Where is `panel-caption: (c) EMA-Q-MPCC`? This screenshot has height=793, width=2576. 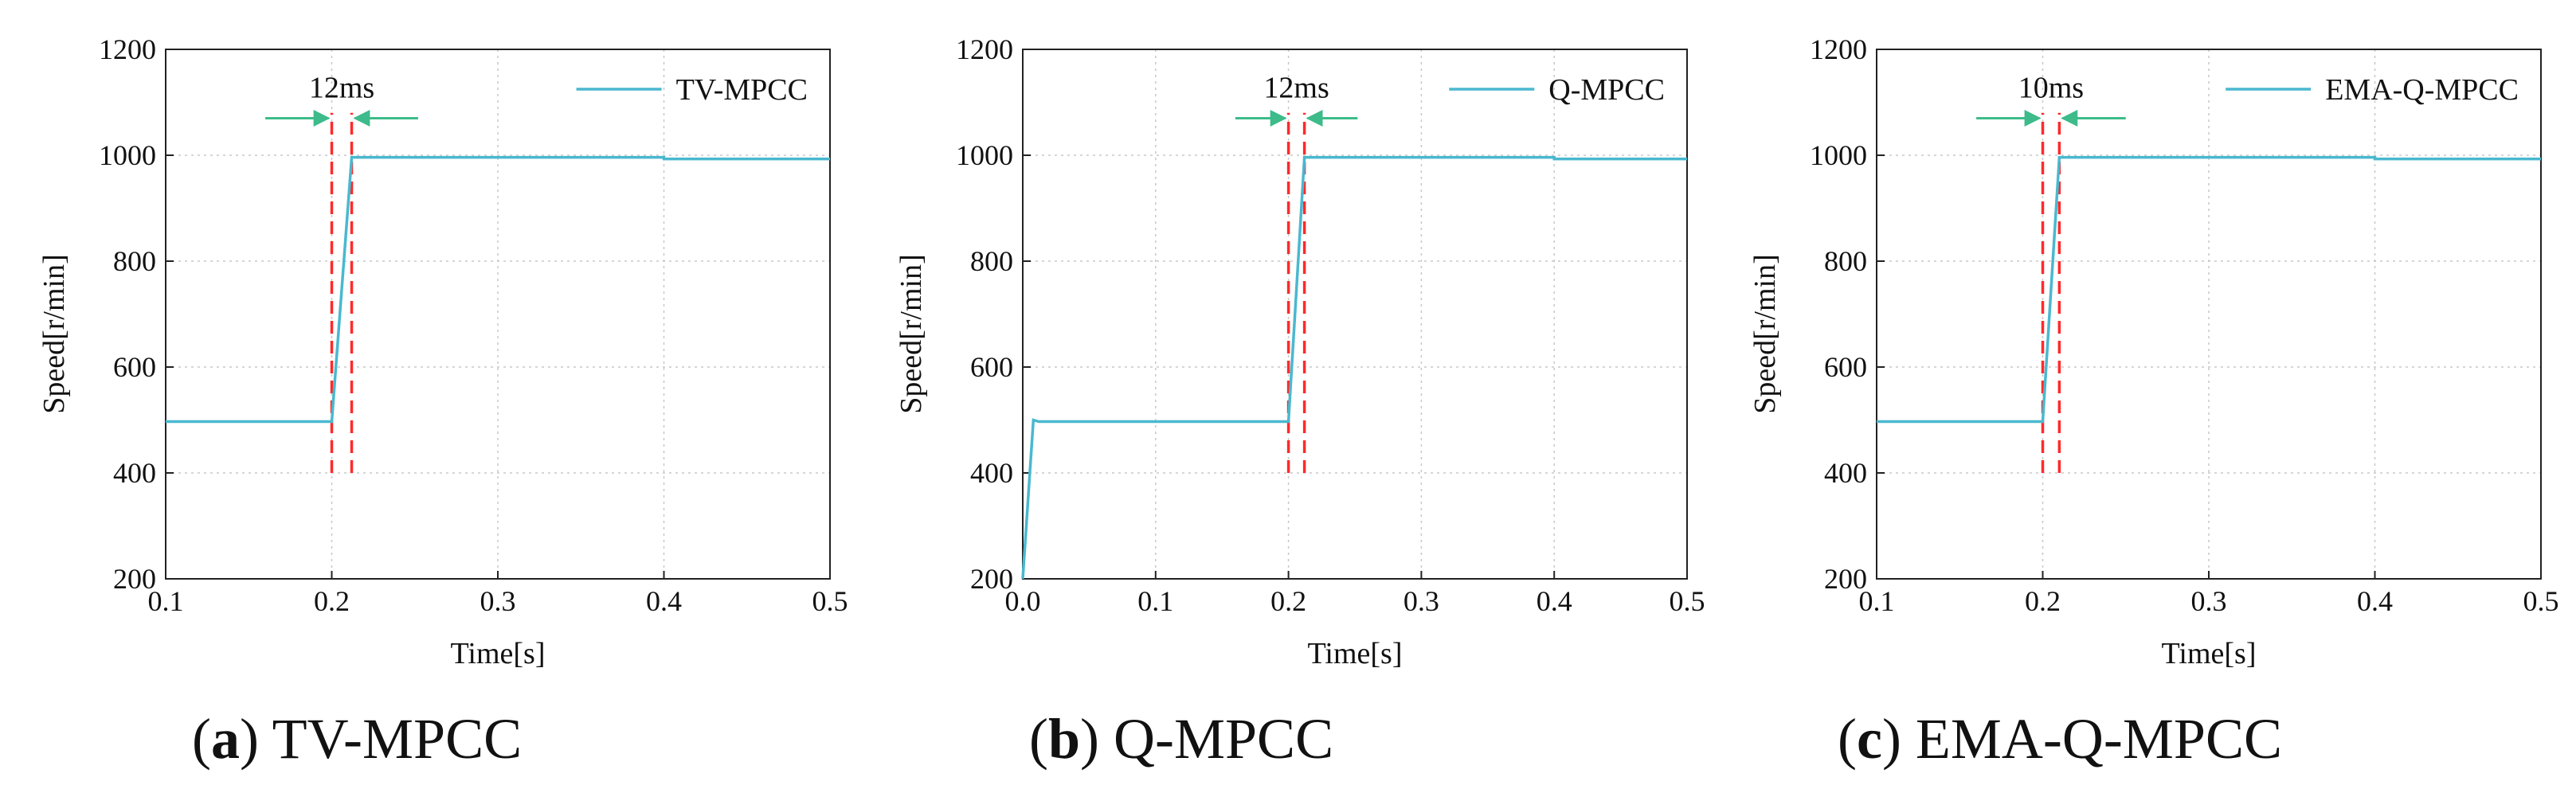 panel-caption: (c) EMA-Q-MPCC is located at coordinates (2060, 739).